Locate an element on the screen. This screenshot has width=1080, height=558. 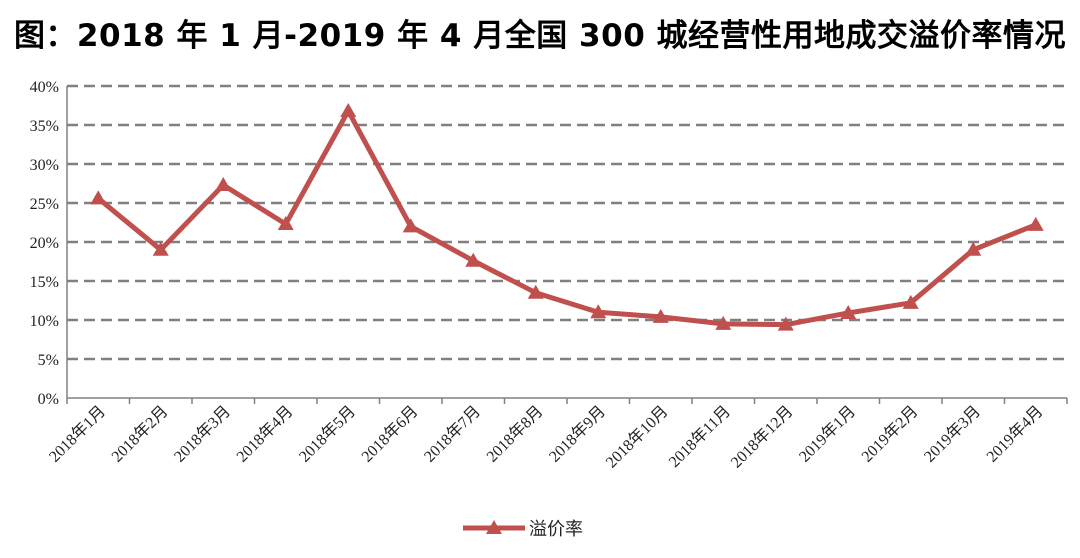
y-tick-label: 15% is located at coordinates (44, 282).